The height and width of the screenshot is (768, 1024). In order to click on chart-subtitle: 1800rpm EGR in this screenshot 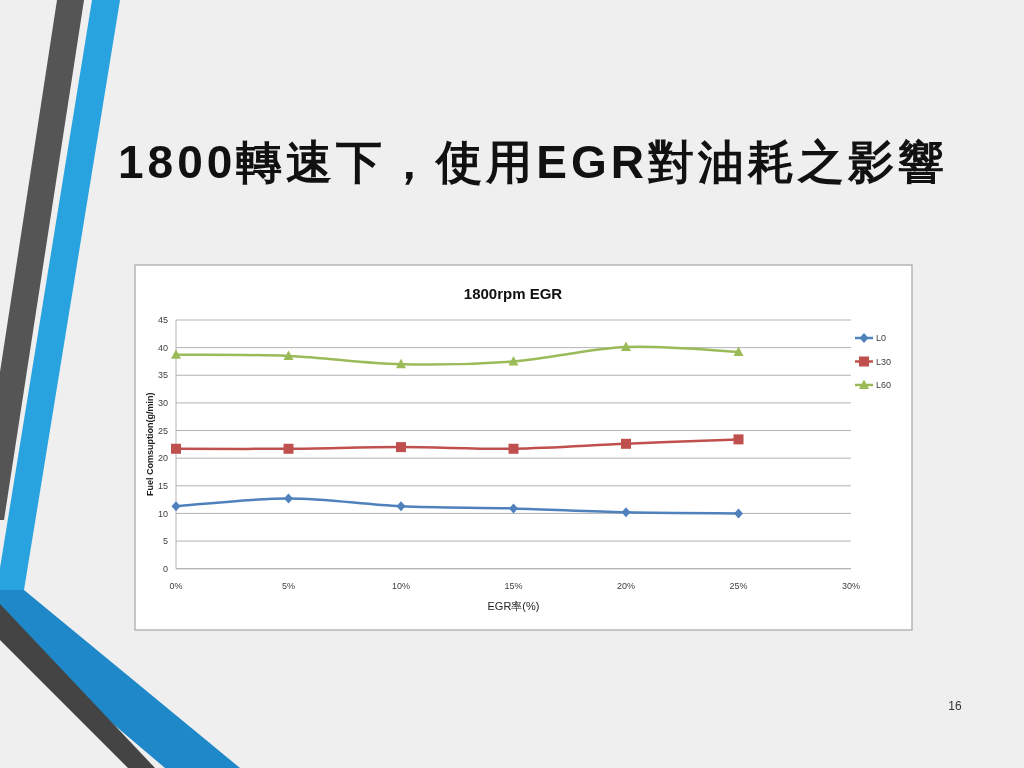, I will do `click(513, 293)`.